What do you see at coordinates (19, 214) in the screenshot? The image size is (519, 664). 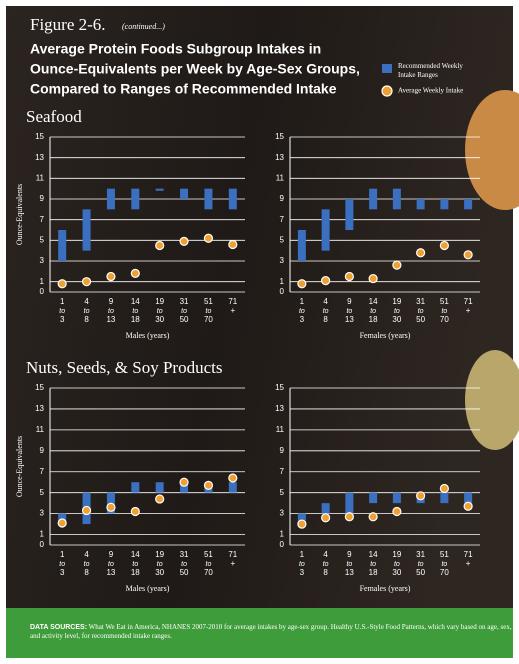 I see `y-axis-title: Ounce-Equivalents` at bounding box center [19, 214].